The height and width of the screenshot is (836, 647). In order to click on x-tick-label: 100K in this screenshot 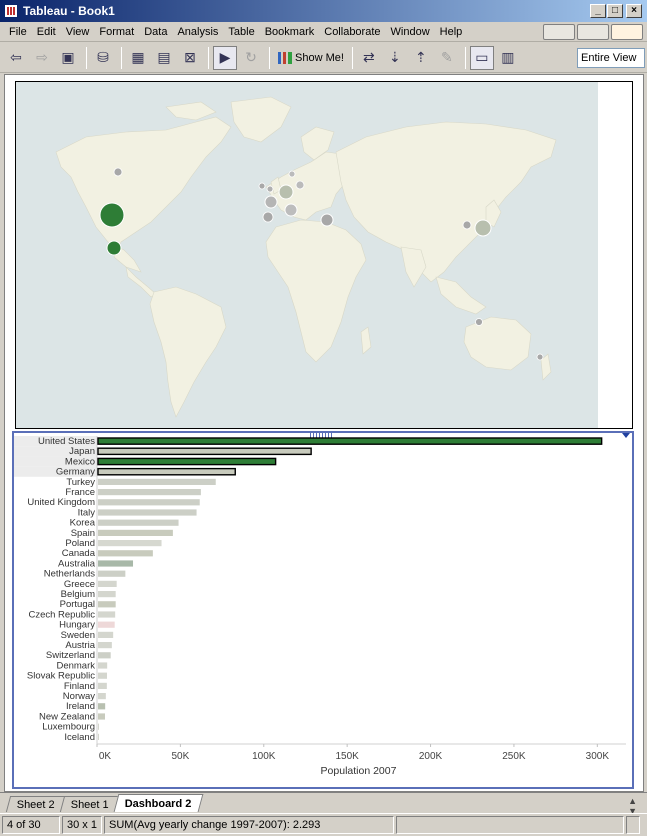, I will do `click(264, 756)`.